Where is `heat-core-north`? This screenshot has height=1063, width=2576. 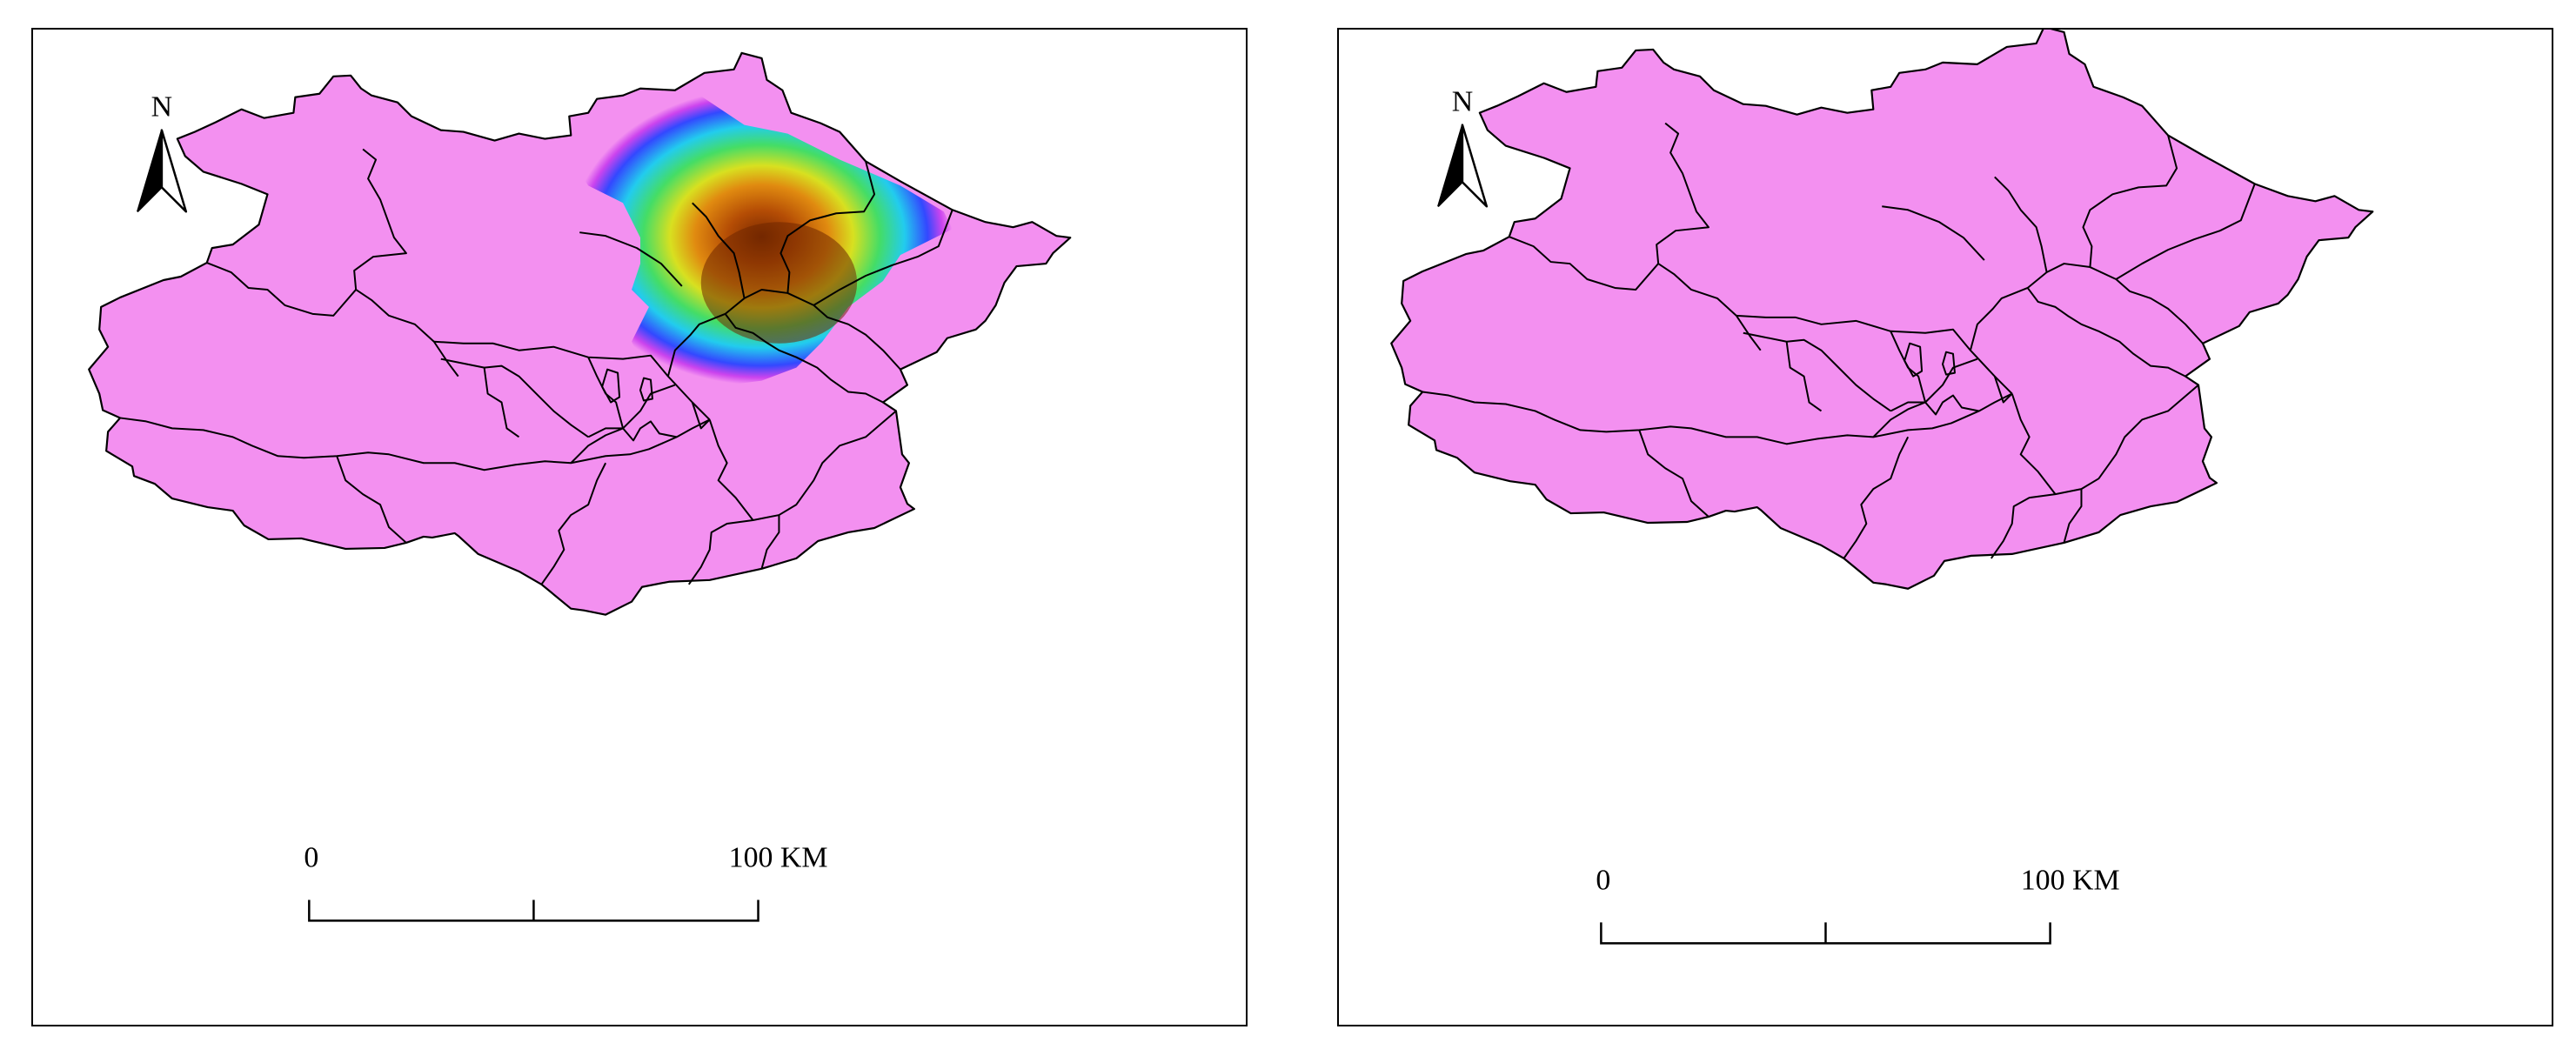
heat-core-north is located at coordinates (779, 283).